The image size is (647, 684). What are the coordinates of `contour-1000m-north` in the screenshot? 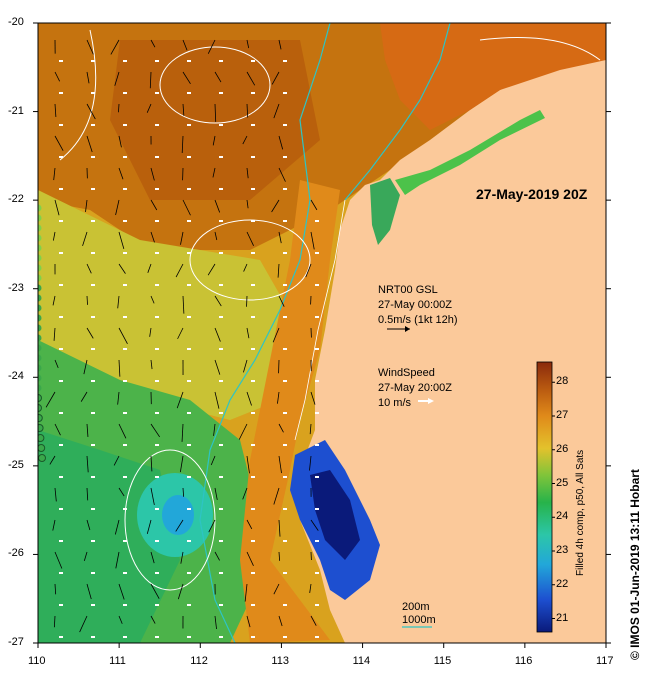 It's located at (397, 112).